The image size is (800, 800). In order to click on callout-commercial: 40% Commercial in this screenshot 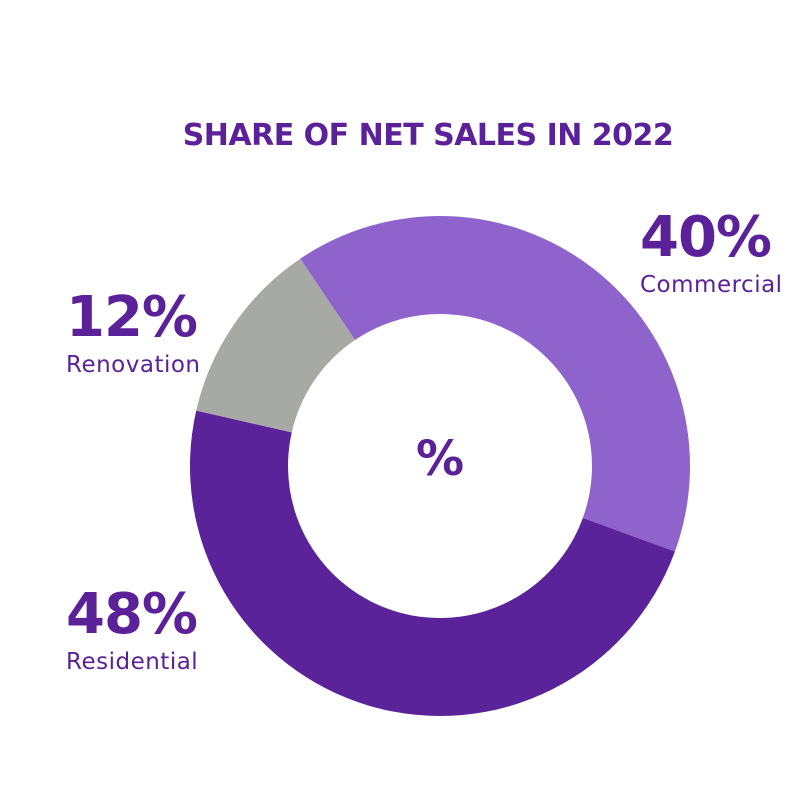, I will do `click(711, 252)`.